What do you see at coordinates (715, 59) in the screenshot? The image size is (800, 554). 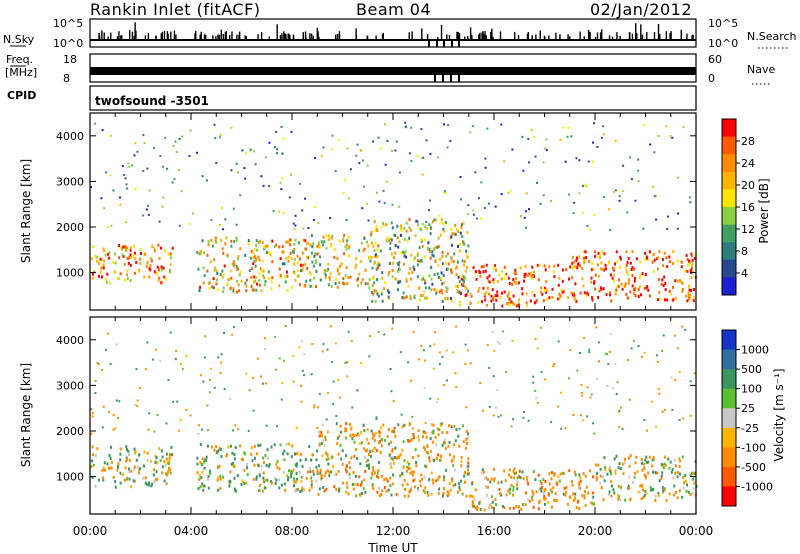 I see `nave-right-tick-top: 60` at bounding box center [715, 59].